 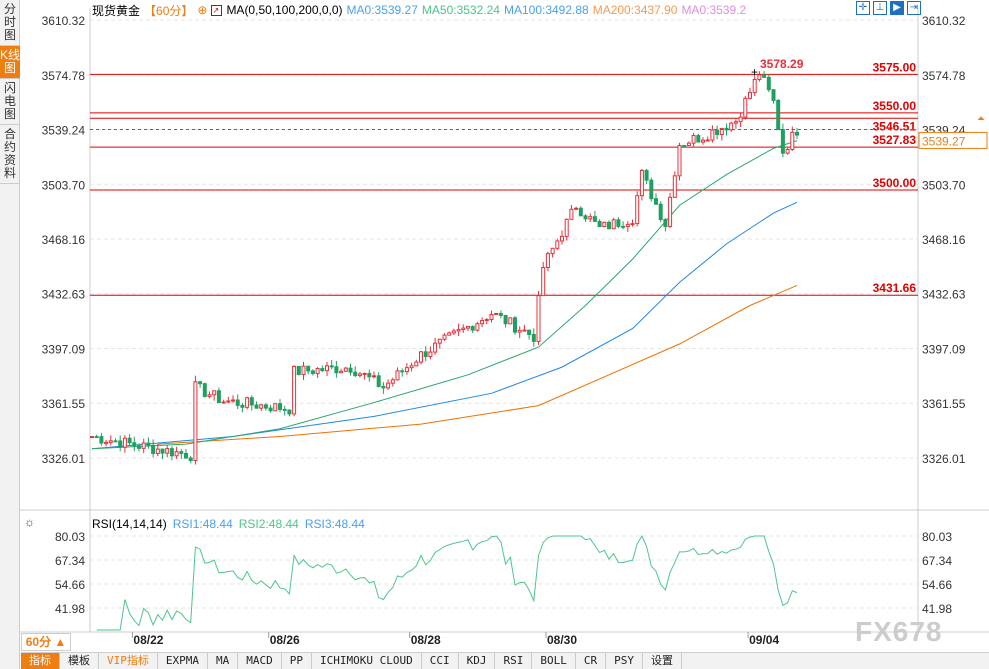 I want to click on tab-flash: 闪电图, so click(x=10, y=102).